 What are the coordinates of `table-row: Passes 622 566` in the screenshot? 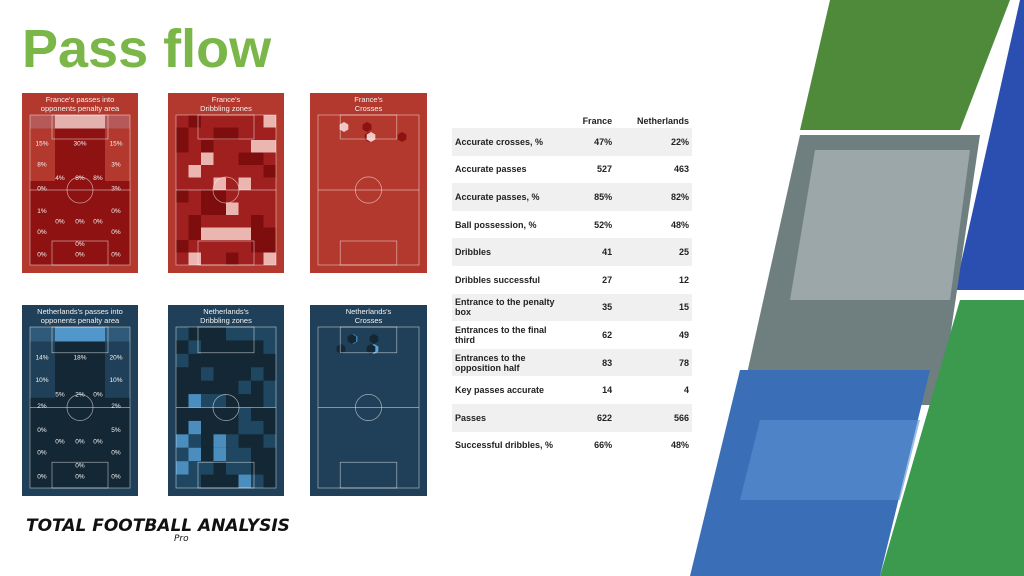 It's located at (572, 417).